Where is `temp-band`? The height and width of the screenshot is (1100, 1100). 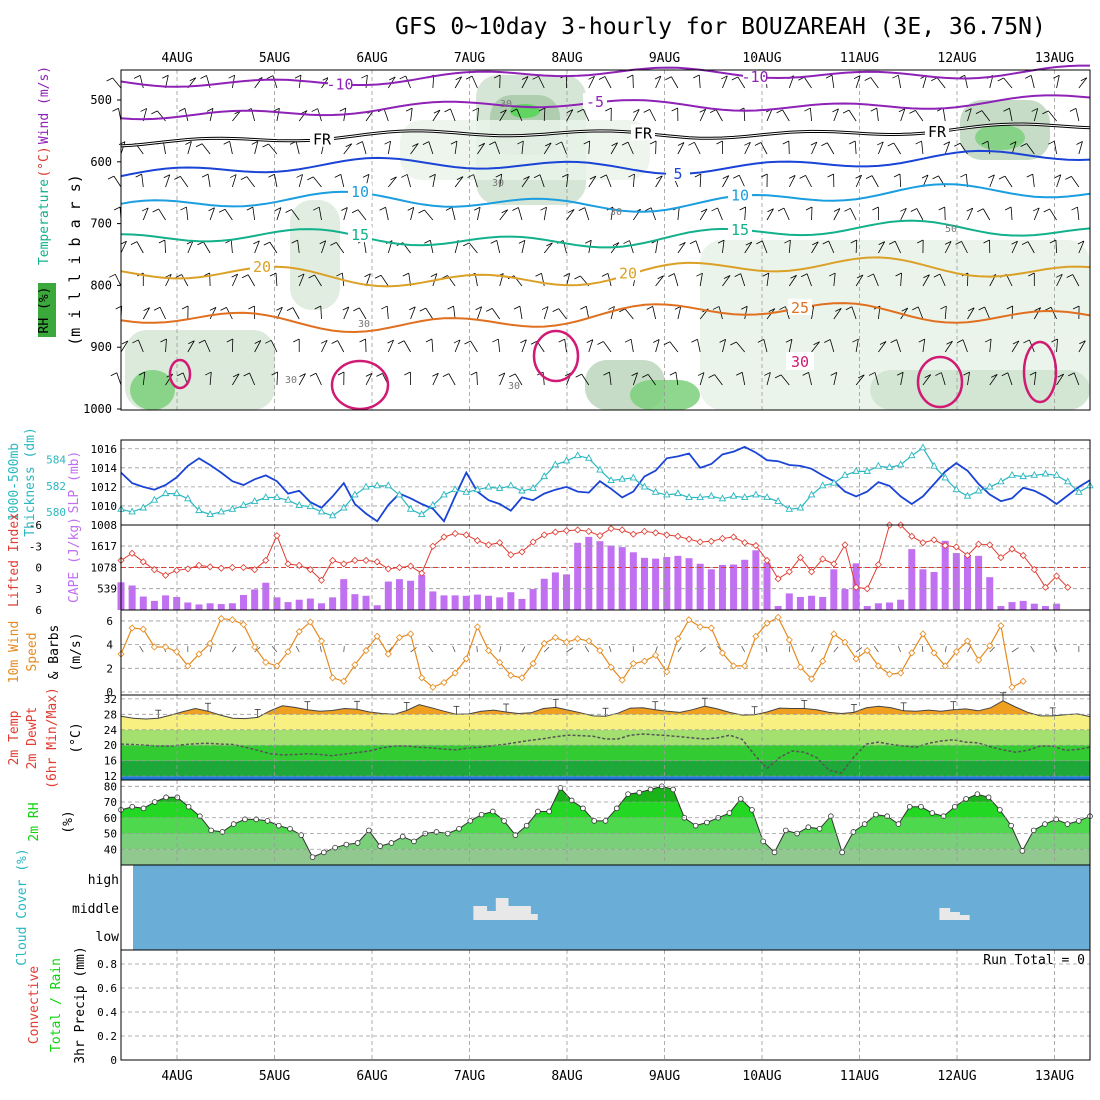
temp-band is located at coordinates (605, 768).